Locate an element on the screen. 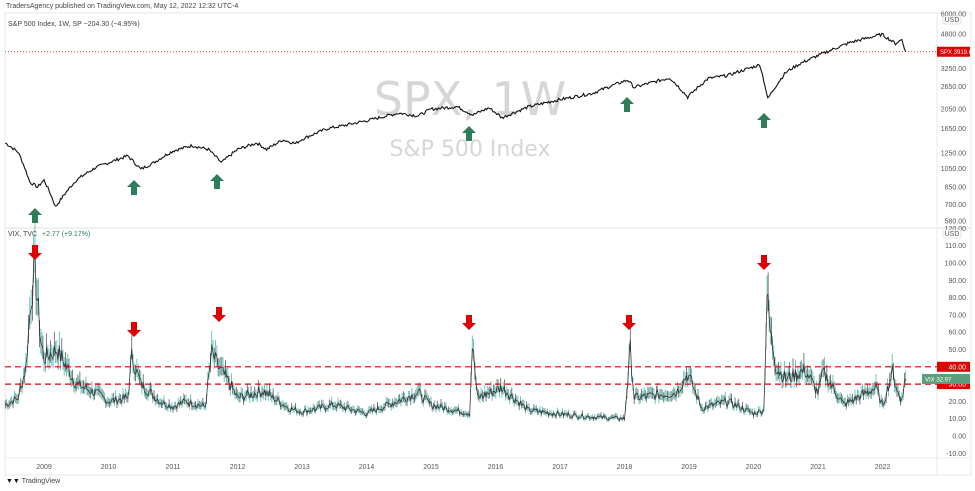 Image resolution: width=975 pixels, height=491 pixels. vix-axis-tick: 100.00 is located at coordinates (956, 264).